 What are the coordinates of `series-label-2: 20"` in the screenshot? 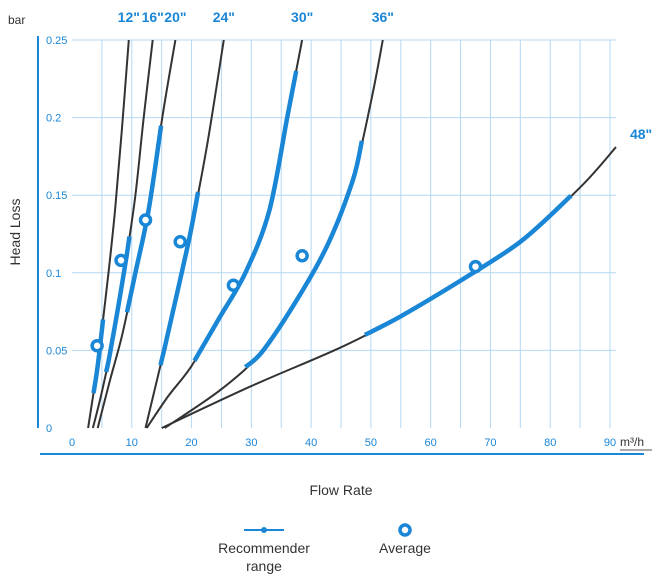 It's located at (175, 17).